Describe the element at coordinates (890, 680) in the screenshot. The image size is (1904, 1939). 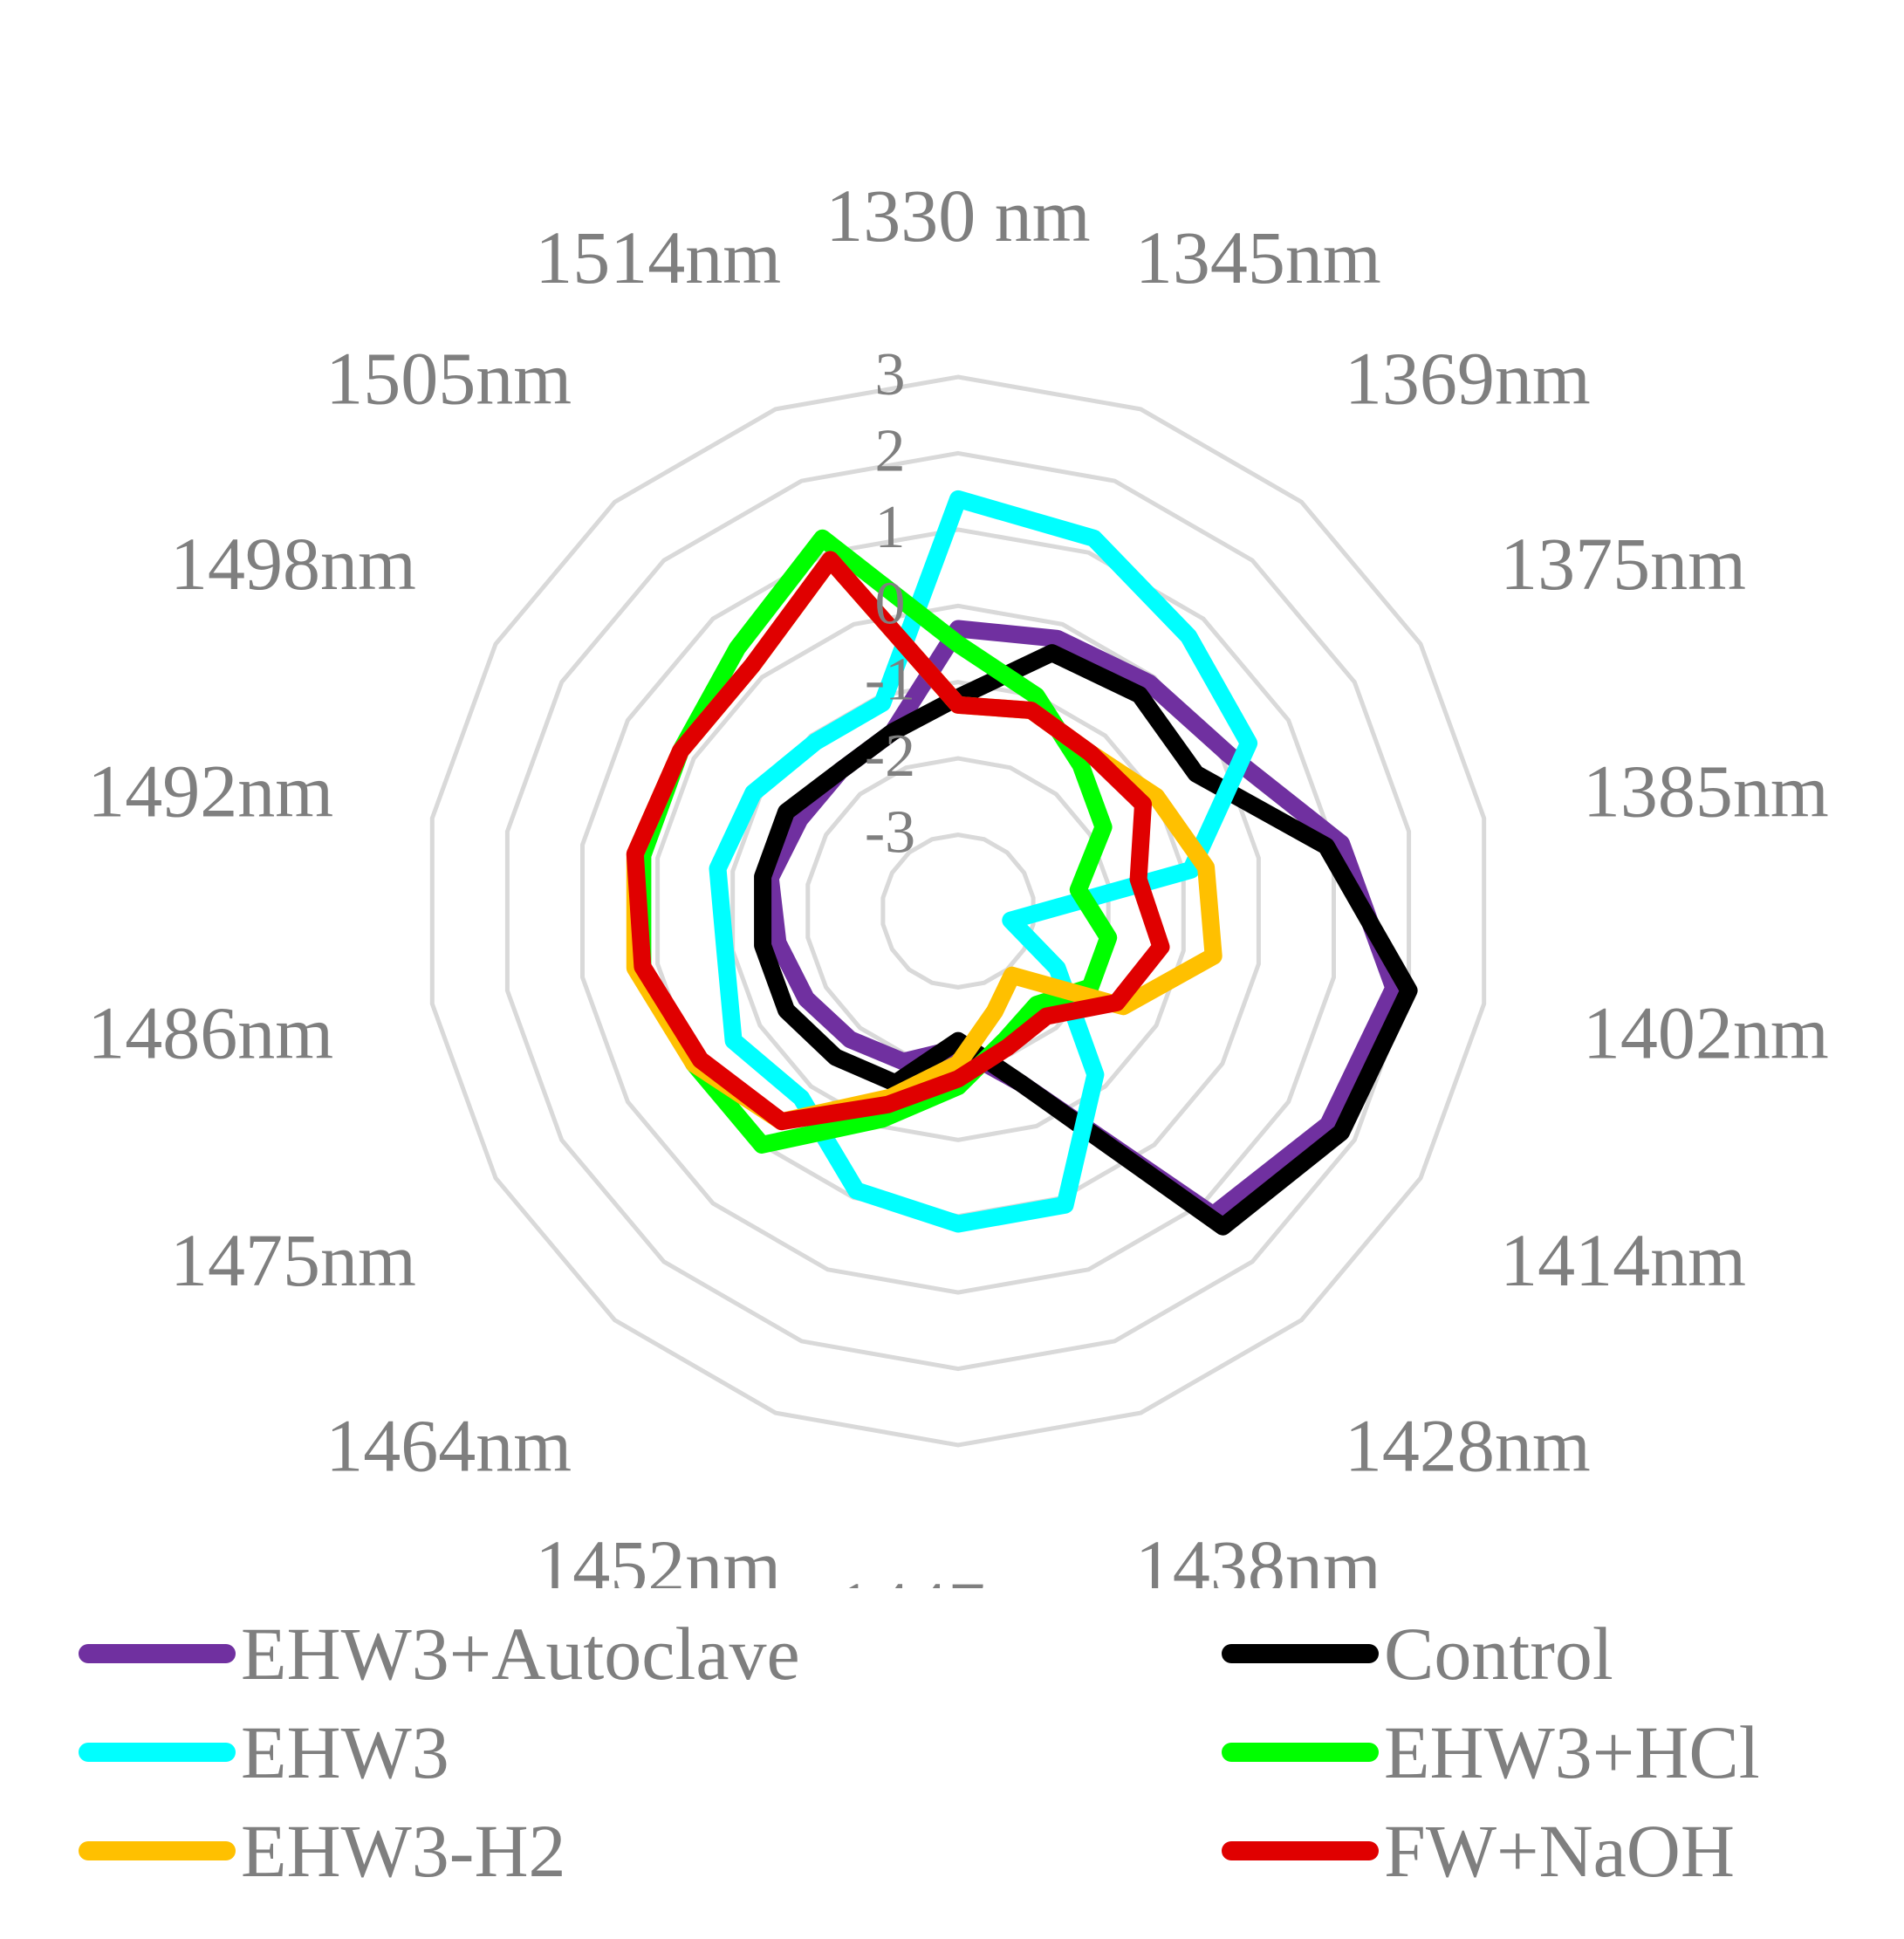
I see `tick-label: -1` at that location.